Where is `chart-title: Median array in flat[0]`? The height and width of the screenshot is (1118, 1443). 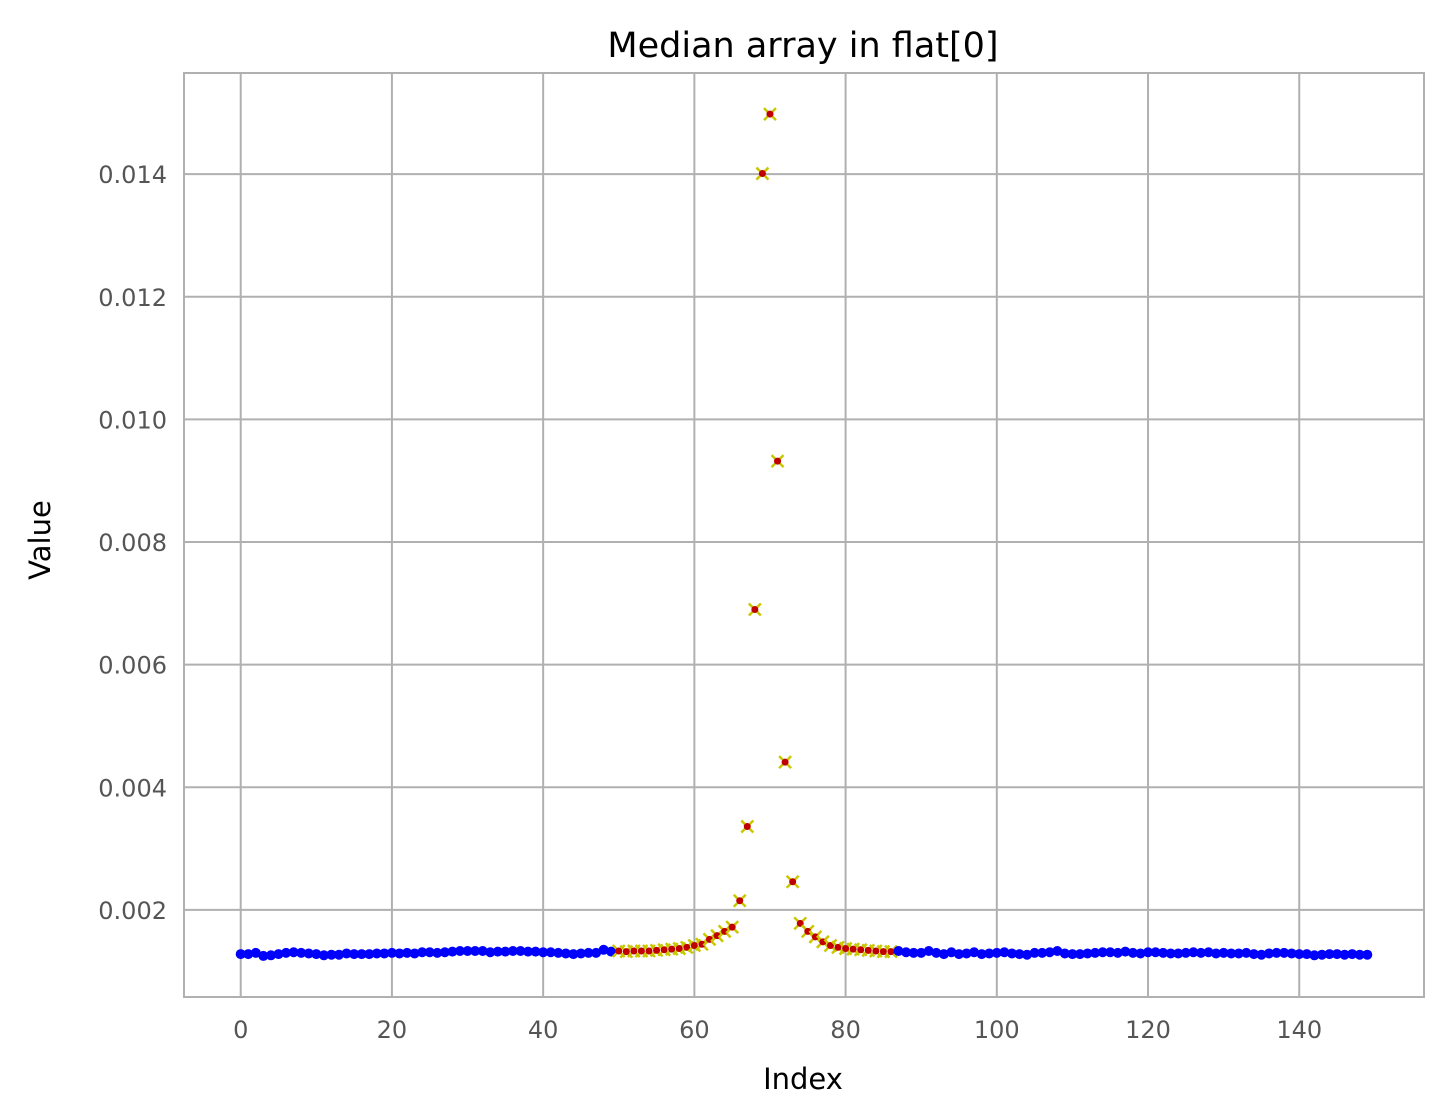 chart-title: Median array in flat[0] is located at coordinates (802, 46).